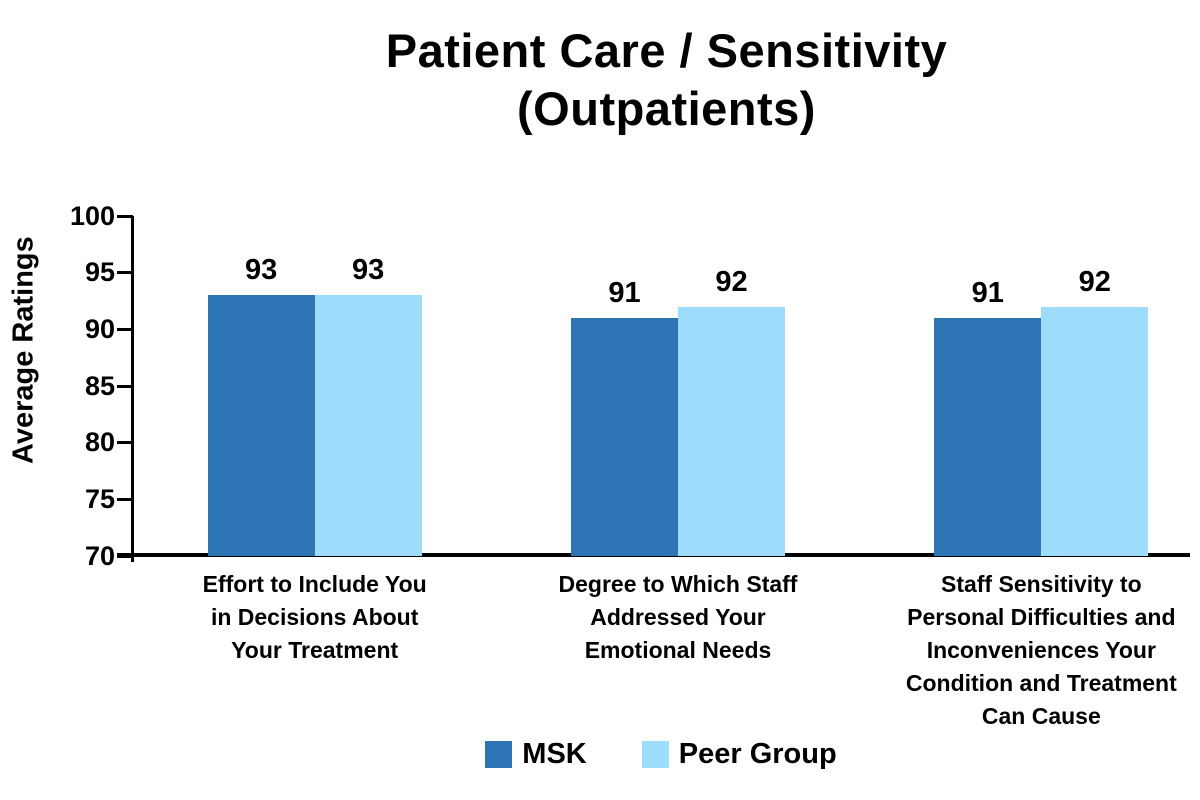 This screenshot has width=1200, height=800. What do you see at coordinates (757, 754) in the screenshot?
I see `legend-label: Peer Group` at bounding box center [757, 754].